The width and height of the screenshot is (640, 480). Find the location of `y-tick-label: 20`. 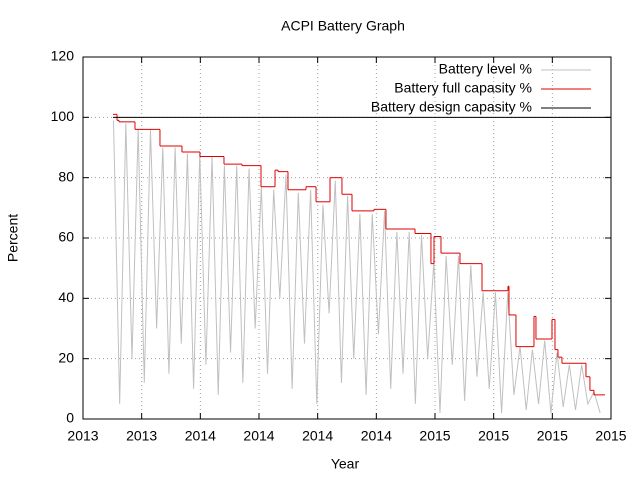

y-tick-label: 20 is located at coordinates (66, 357).